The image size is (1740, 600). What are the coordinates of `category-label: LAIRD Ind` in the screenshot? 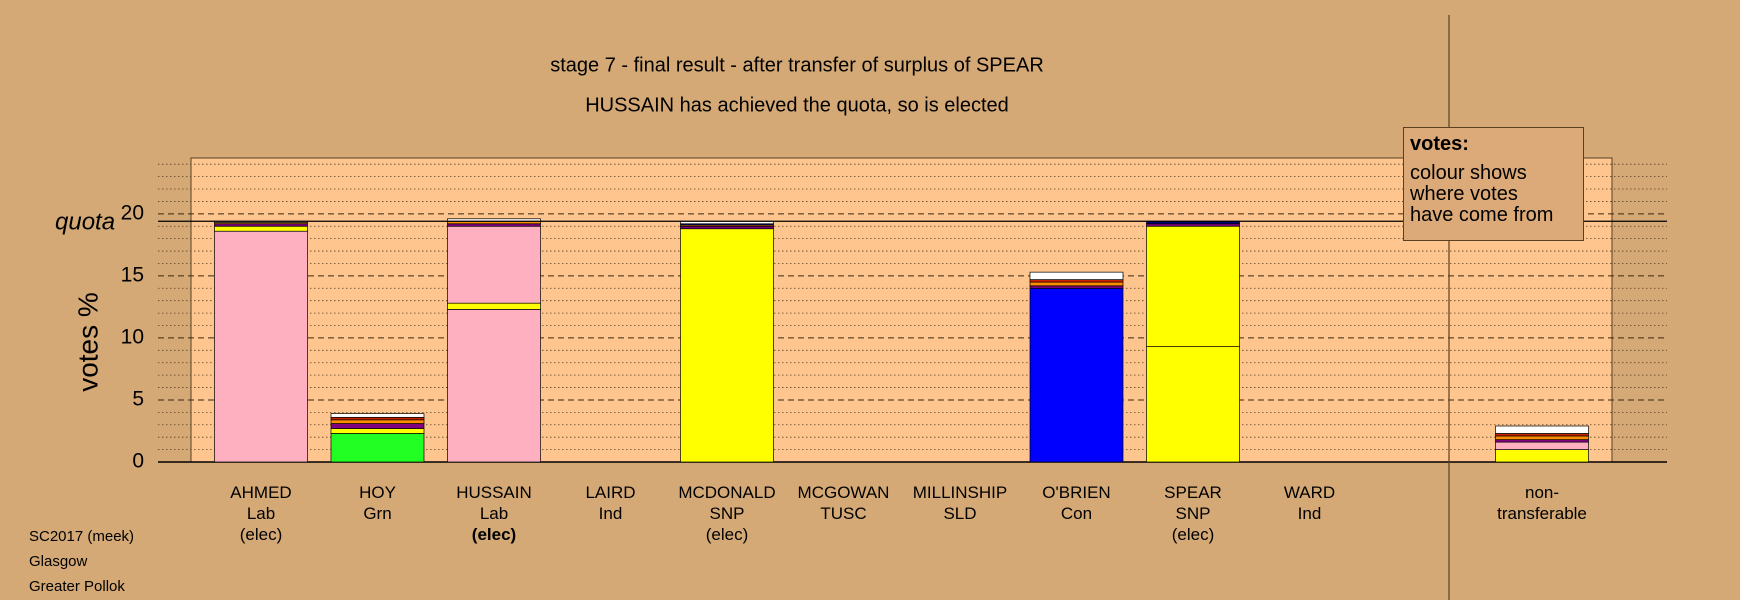 It's located at (611, 503).